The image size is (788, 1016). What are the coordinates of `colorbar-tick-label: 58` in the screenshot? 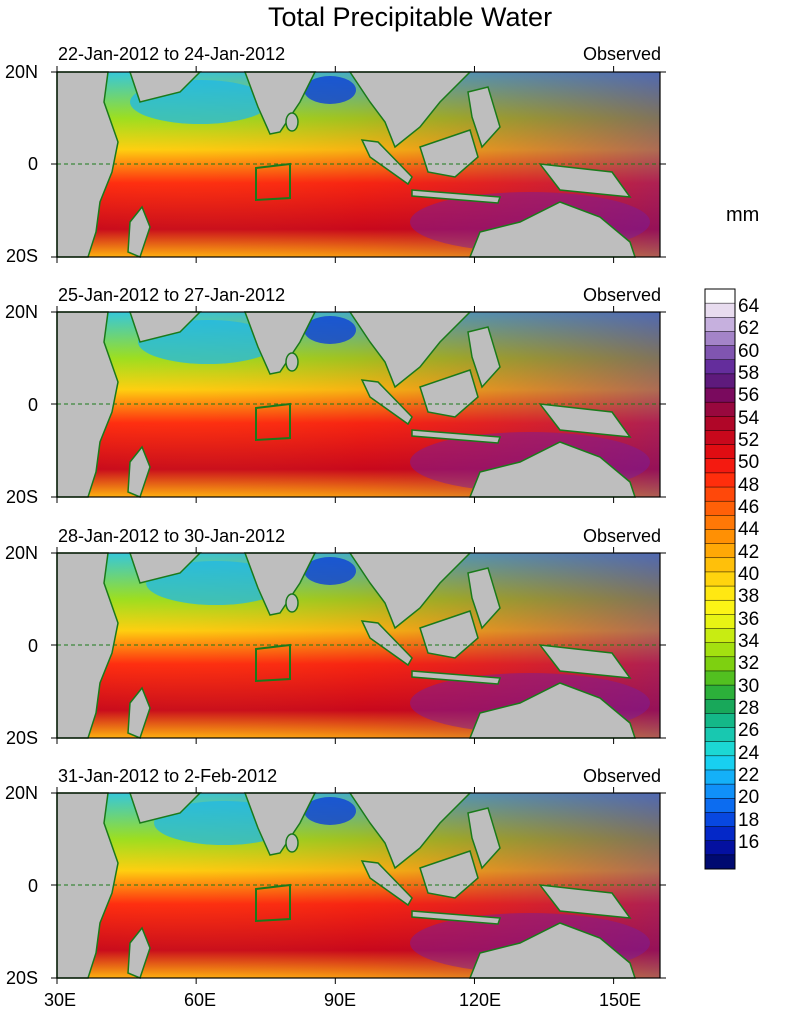 It's located at (749, 373).